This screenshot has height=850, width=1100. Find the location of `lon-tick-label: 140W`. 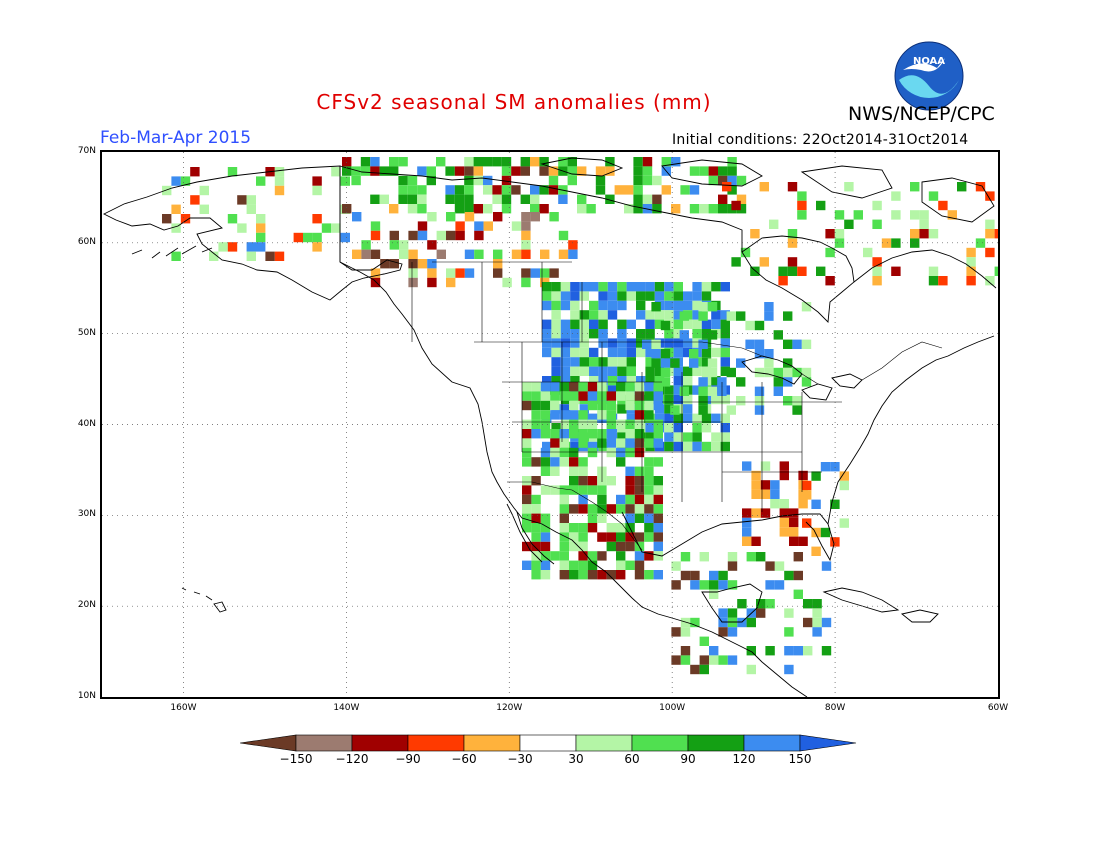

lon-tick-label: 140W is located at coordinates (346, 708).